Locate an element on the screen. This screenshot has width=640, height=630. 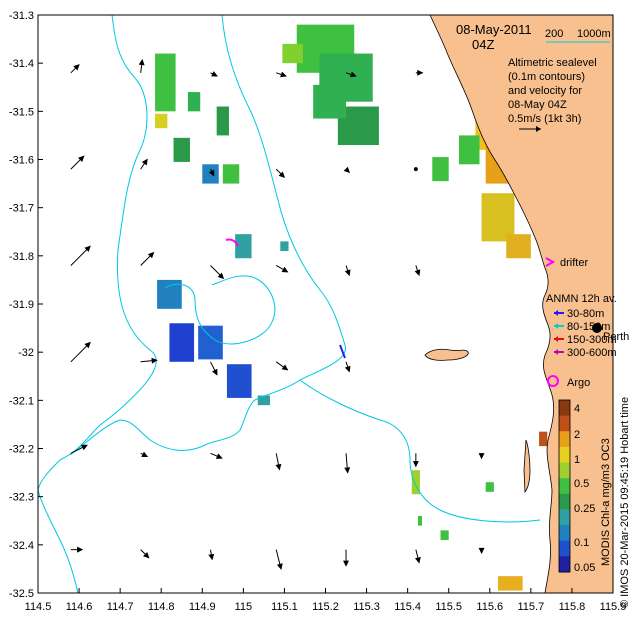
perth-dot is located at coordinates (597, 328).